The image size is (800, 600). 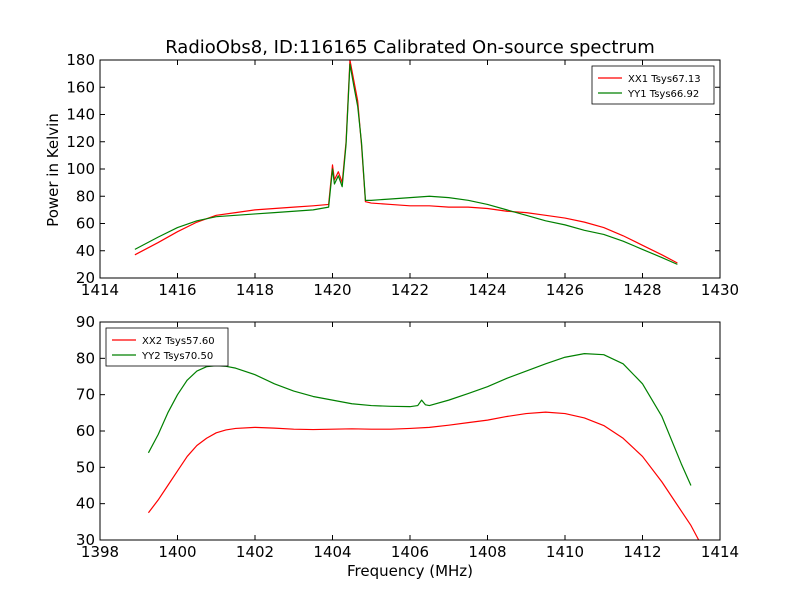 What do you see at coordinates (80, 169) in the screenshot?
I see `y-tick-label: 100` at bounding box center [80, 169].